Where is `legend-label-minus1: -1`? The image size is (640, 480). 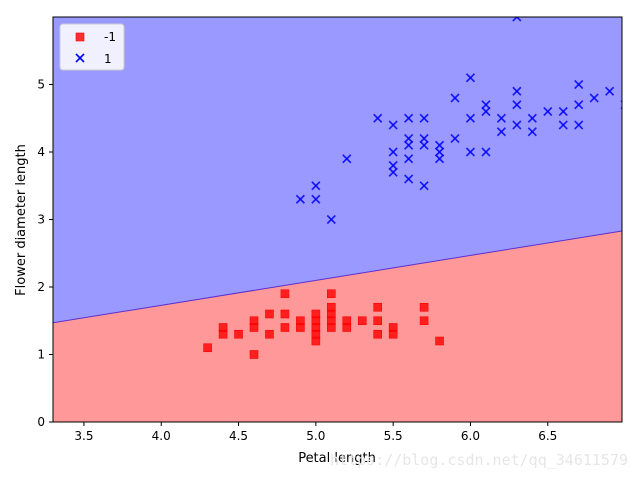 legend-label-minus1: -1 is located at coordinates (110, 37).